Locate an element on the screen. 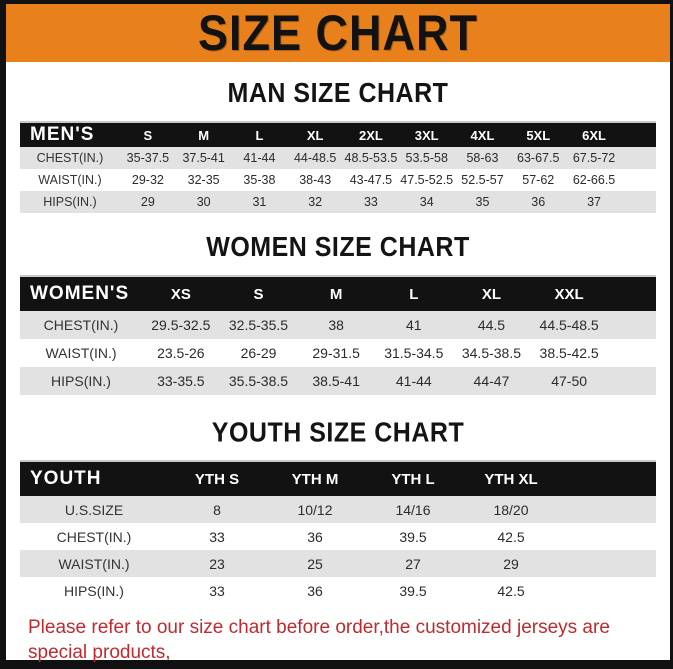 This screenshot has width=673, height=669. size-value-cell: 44.5-48.5 is located at coordinates (569, 325).